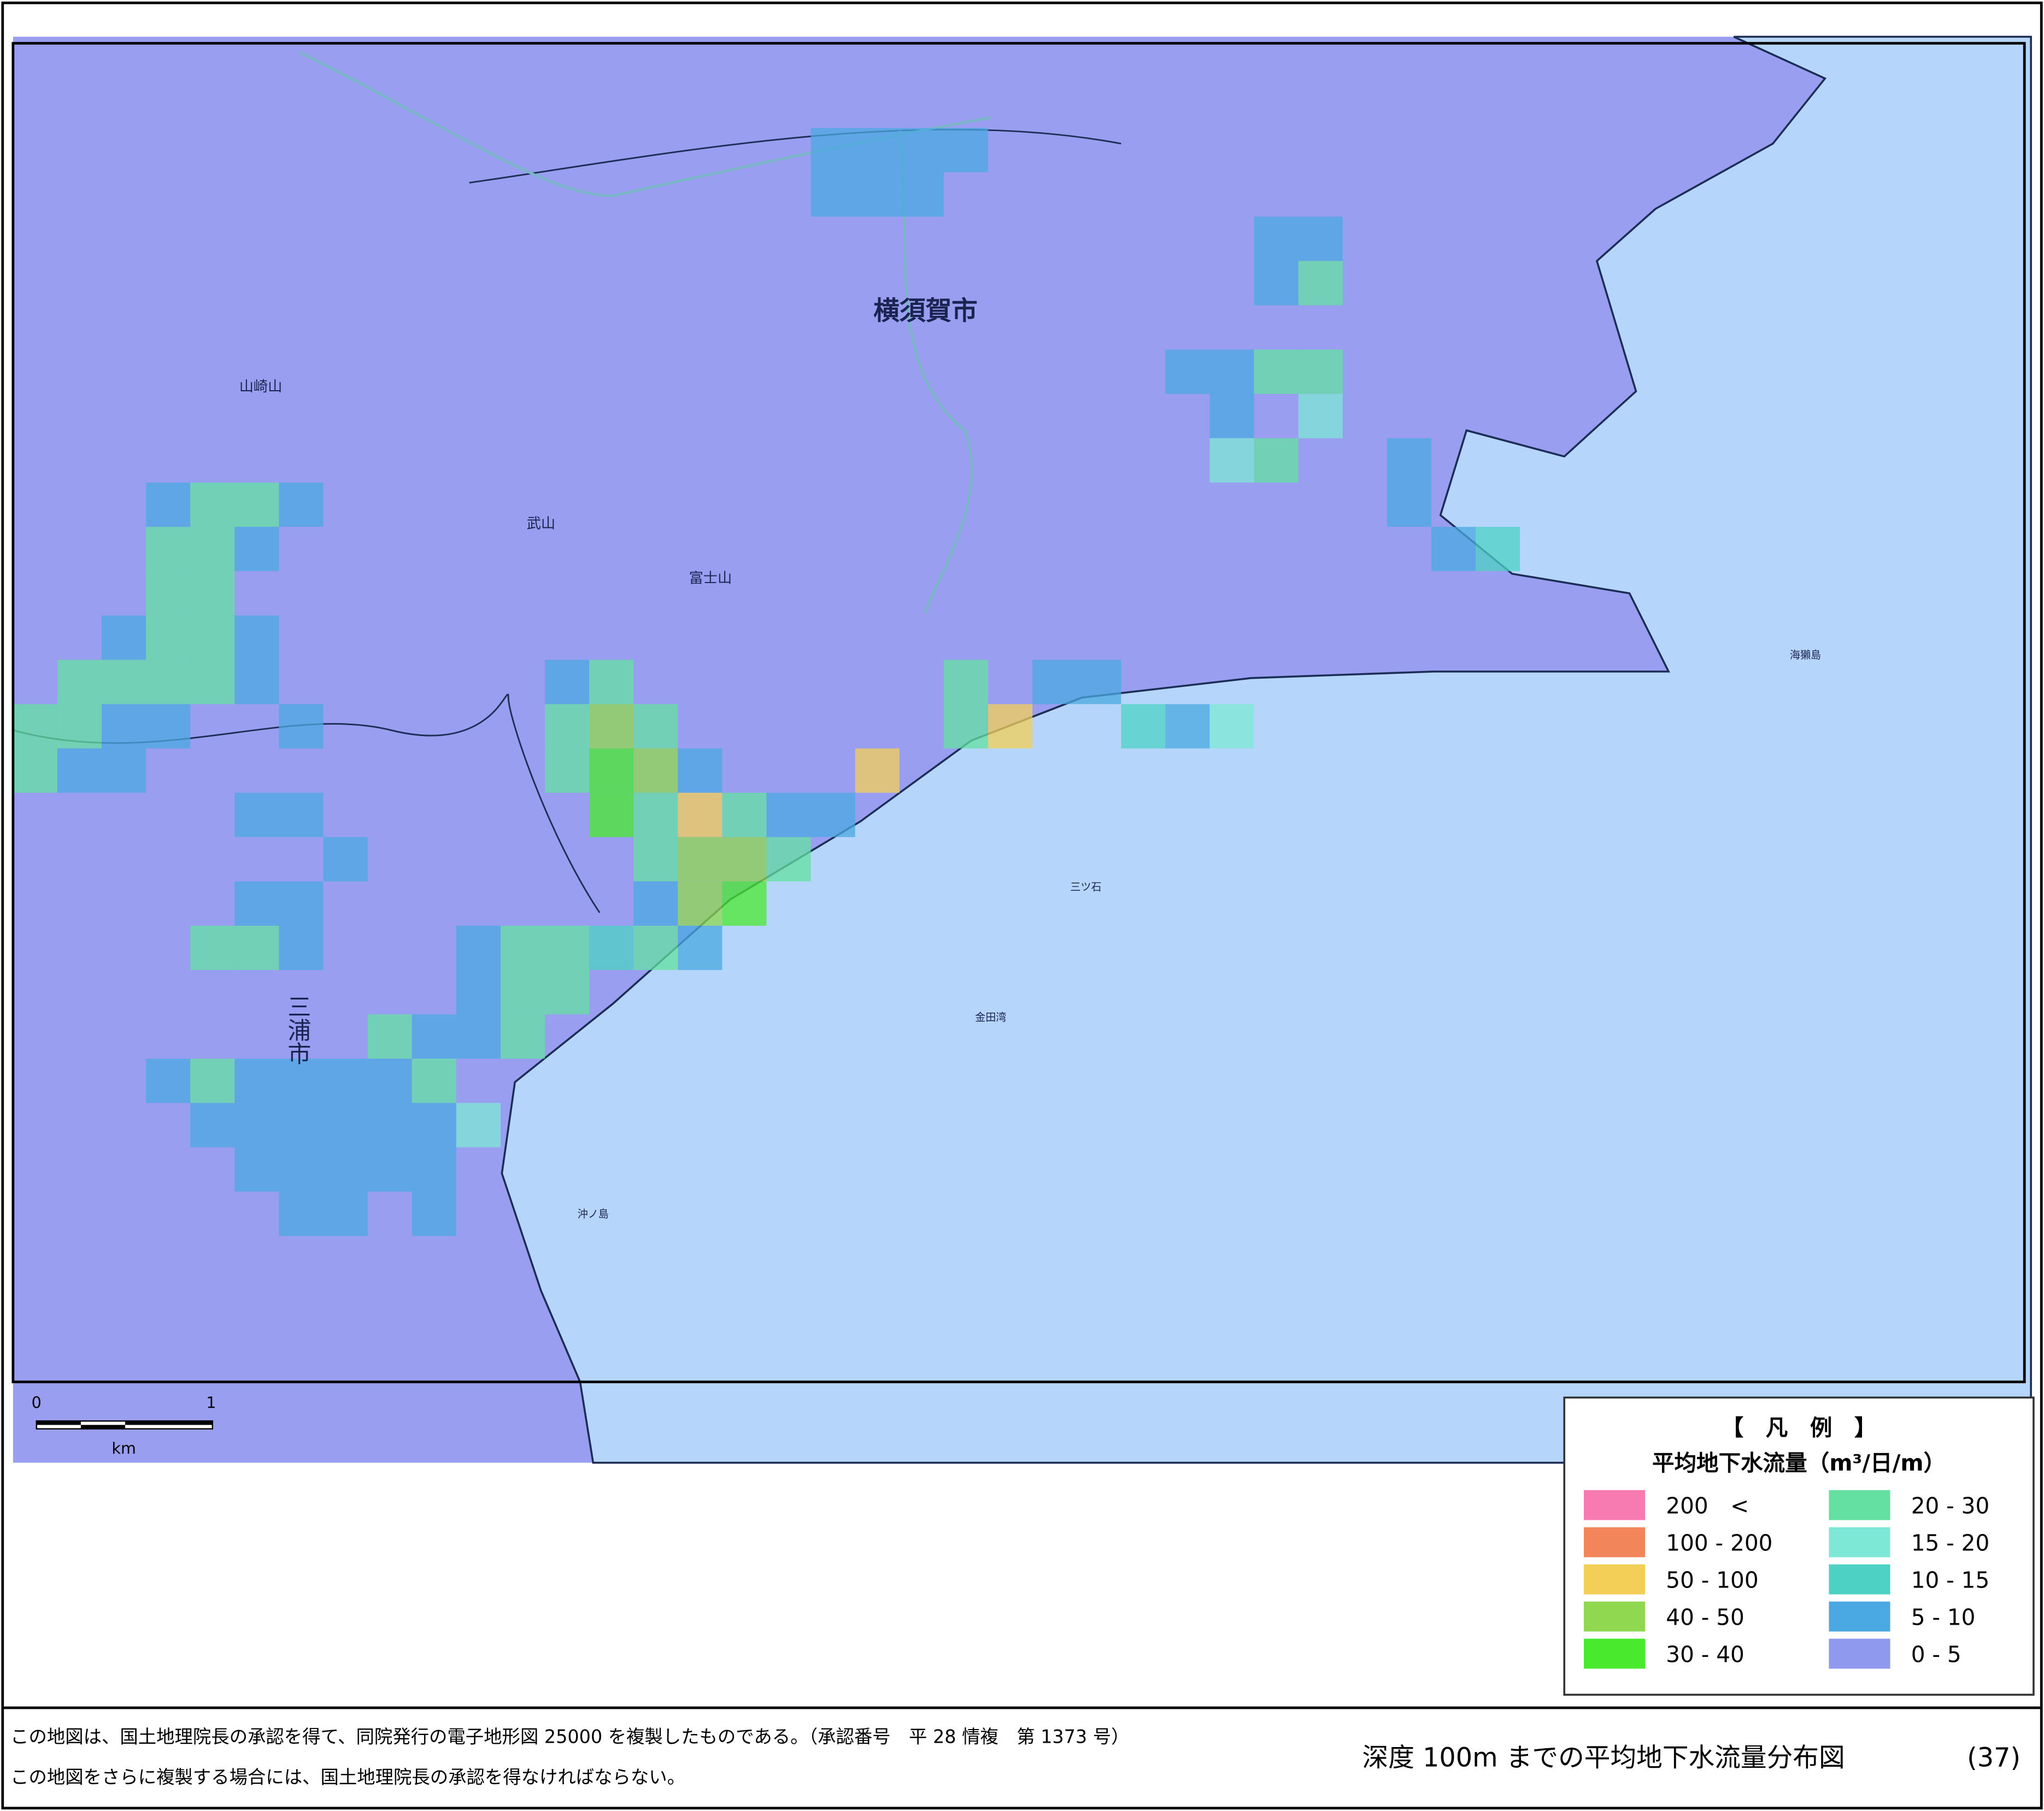  Describe the element at coordinates (541, 523) in the screenshot. I see `place-label: 武山` at that location.